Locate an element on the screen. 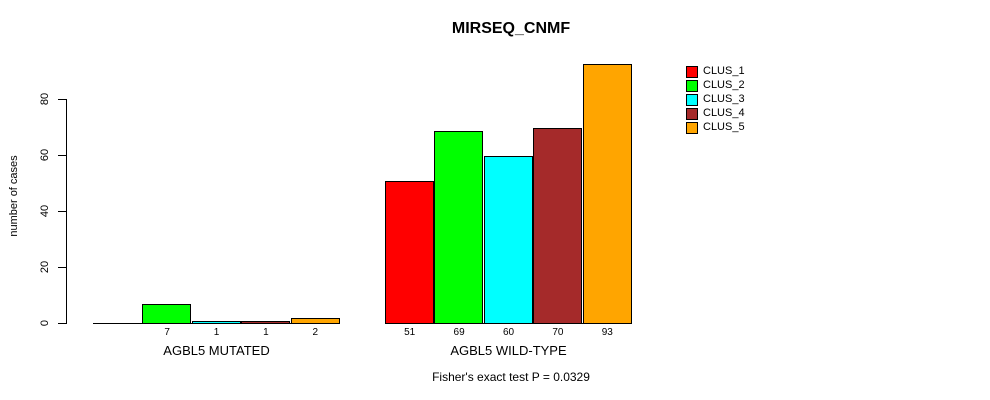  bar-value-label: 93 is located at coordinates (607, 332).